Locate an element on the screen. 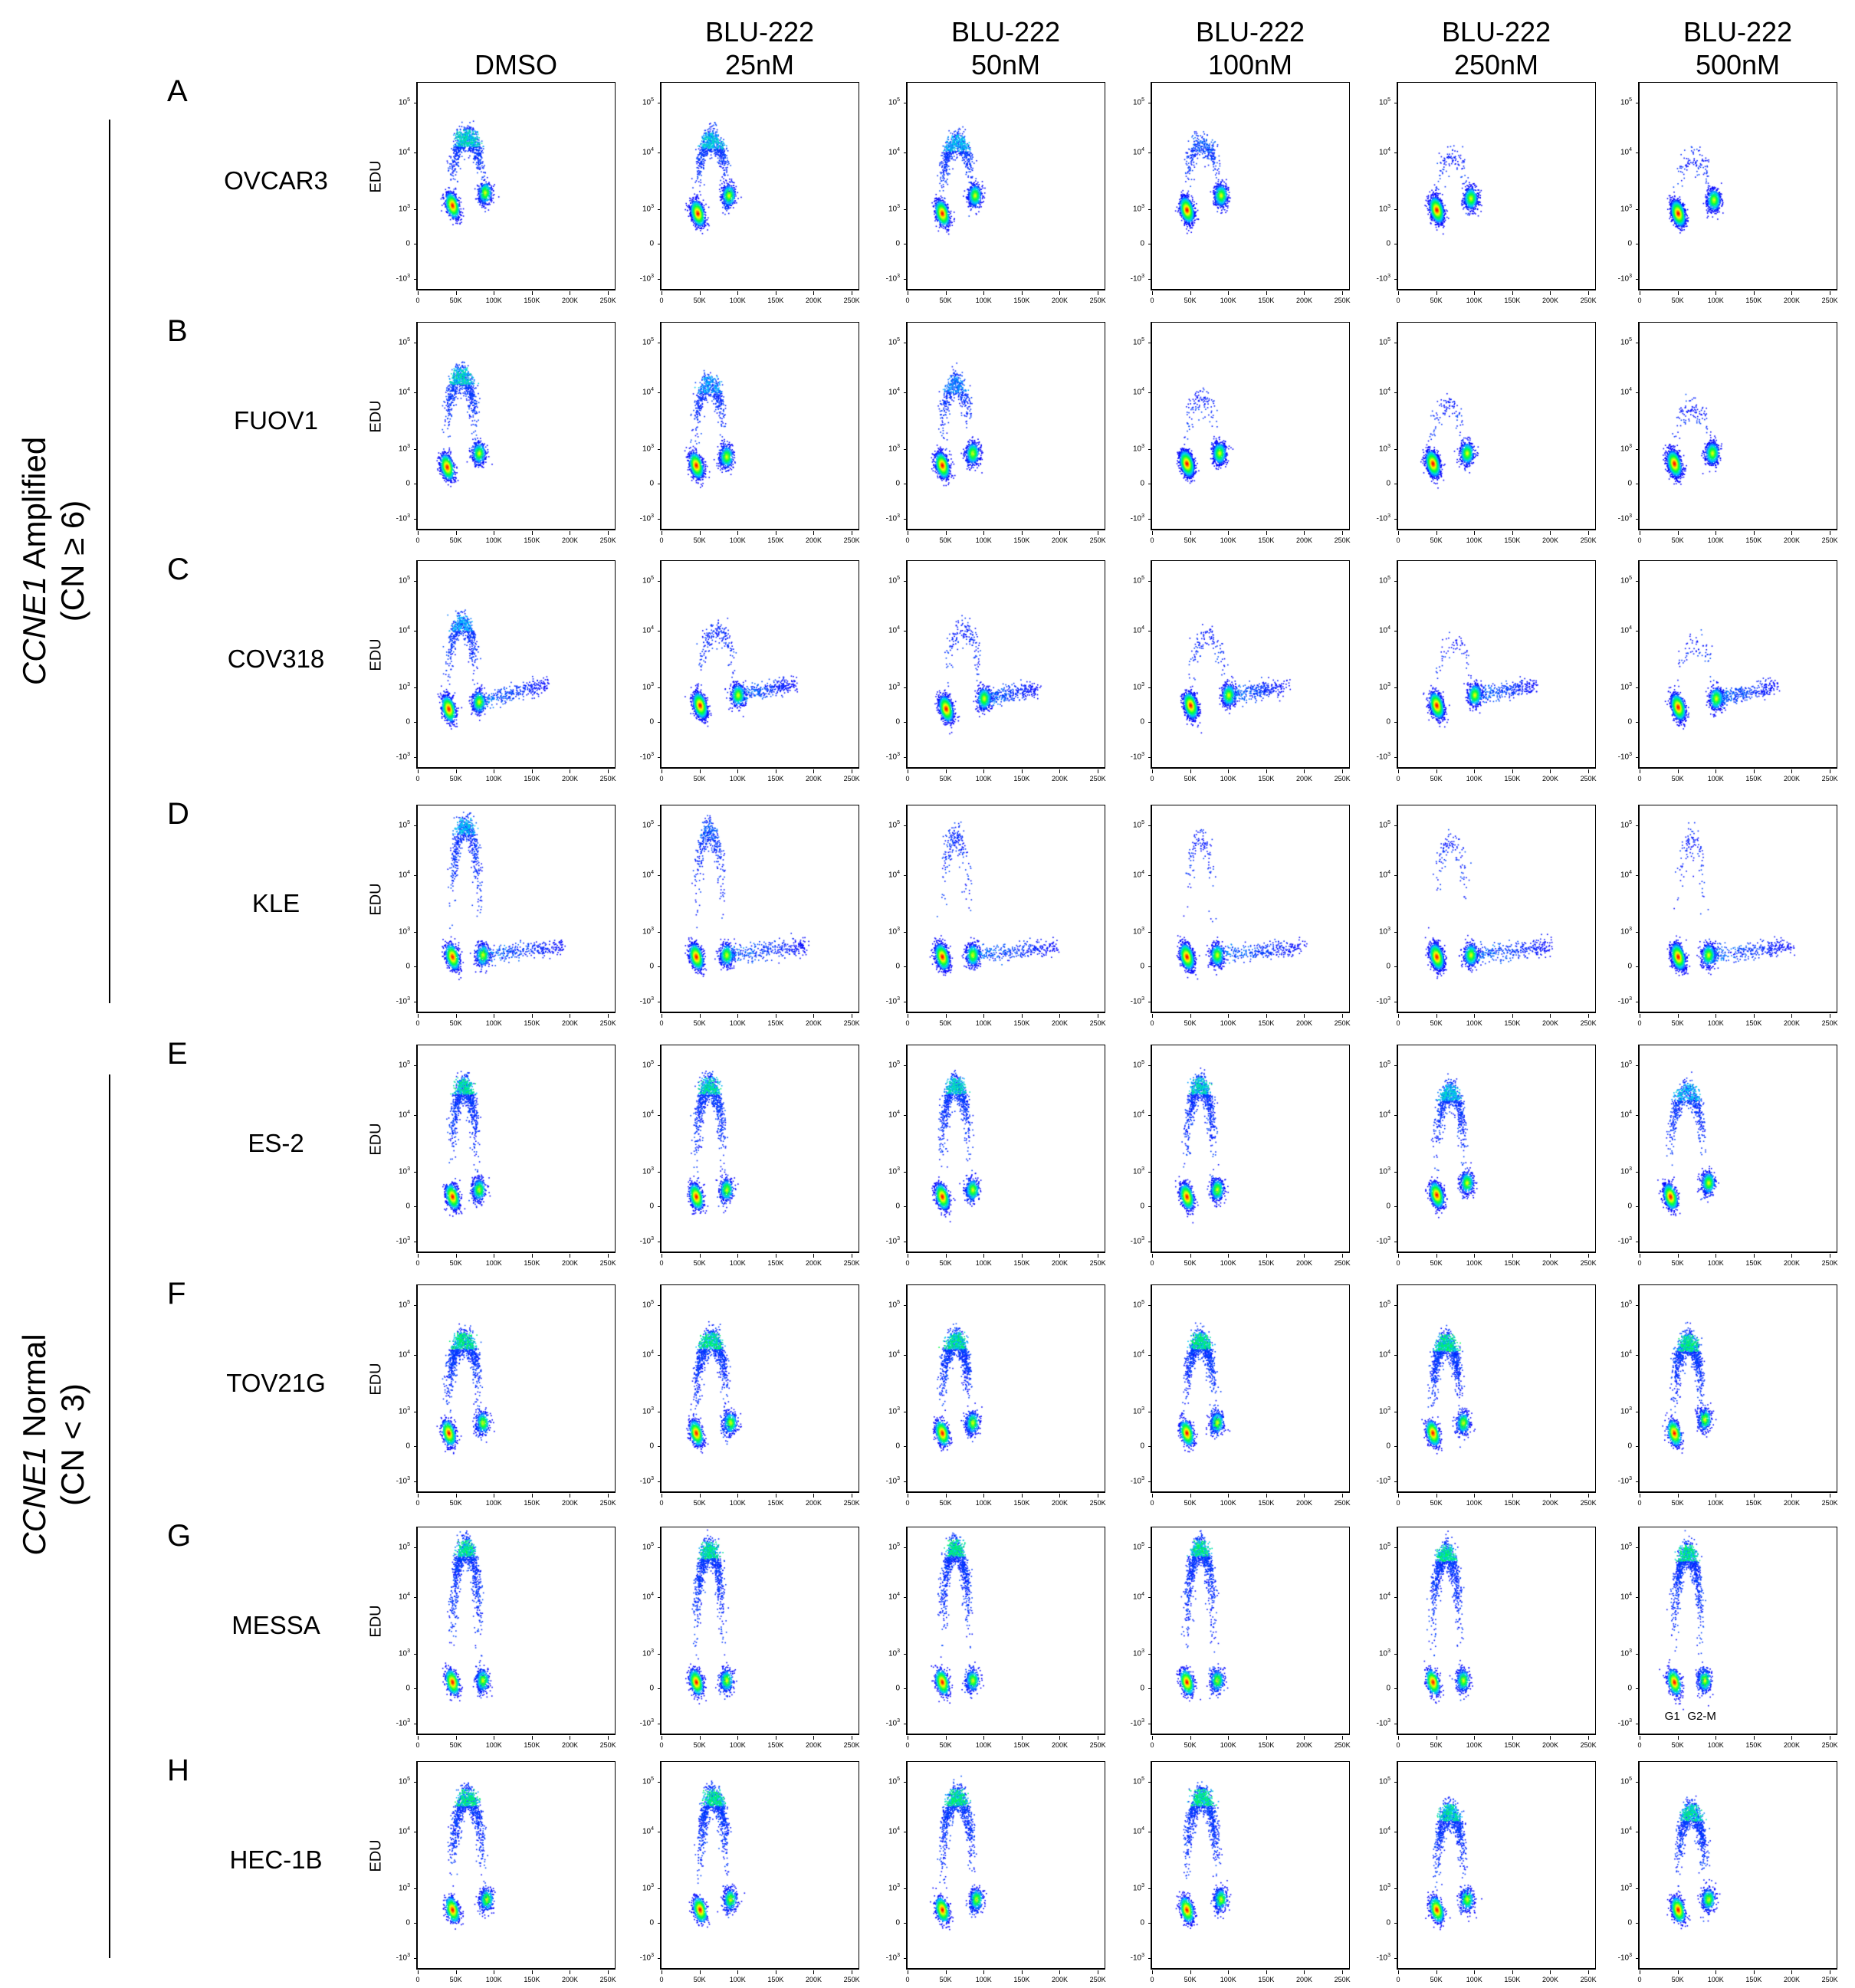 The height and width of the screenshot is (1988, 1855). g2m-label: G2-M is located at coordinates (1701, 1716).